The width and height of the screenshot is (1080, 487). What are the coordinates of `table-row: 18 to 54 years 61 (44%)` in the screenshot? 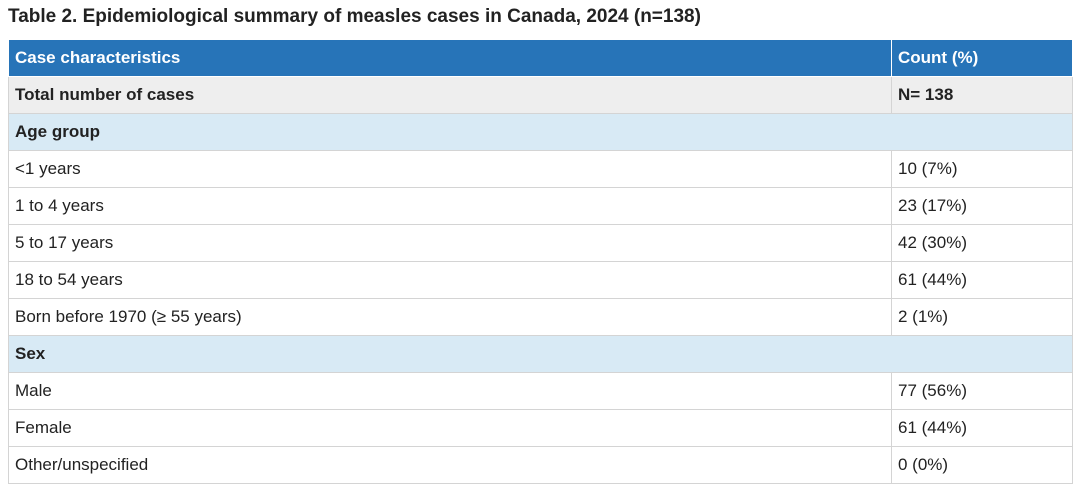 It's located at (540, 280).